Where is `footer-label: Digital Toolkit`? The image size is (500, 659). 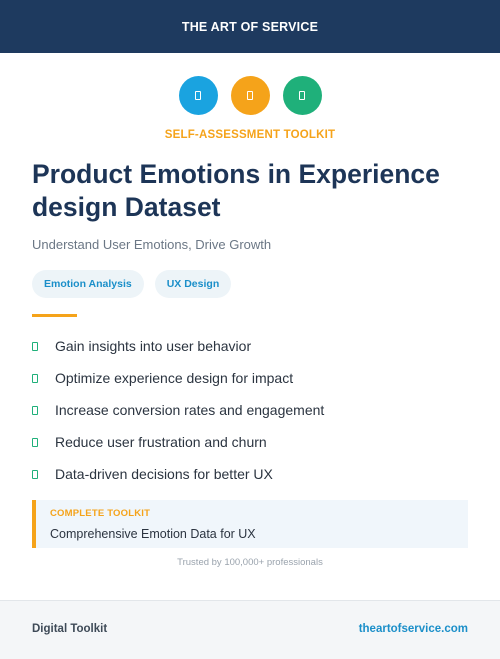 footer-label: Digital Toolkit is located at coordinates (70, 629).